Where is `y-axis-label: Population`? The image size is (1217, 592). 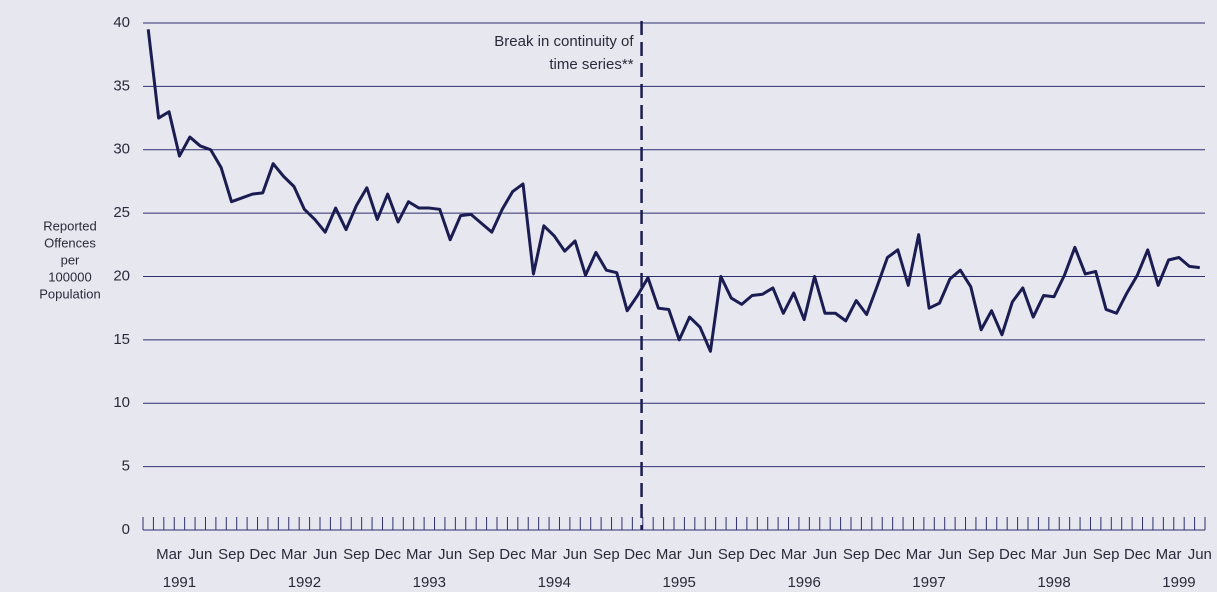 y-axis-label: Population is located at coordinates (69, 293).